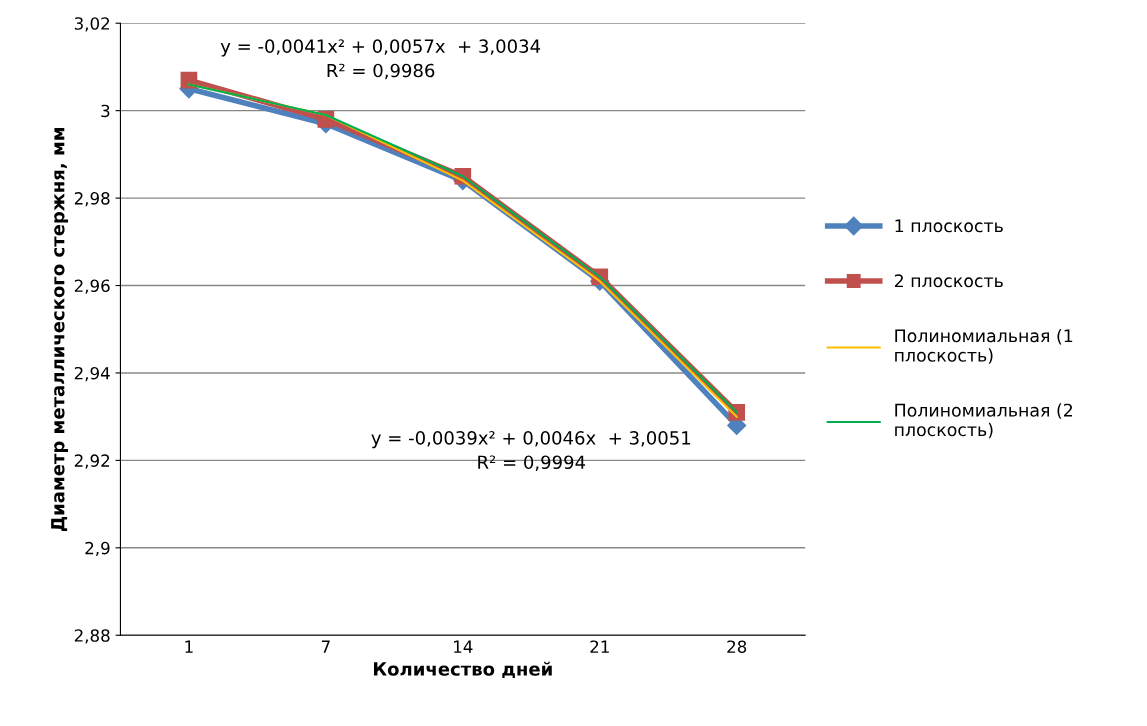 The image size is (1147, 726). What do you see at coordinates (92, 199) in the screenshot?
I see `y-tick-label: 2,98` at bounding box center [92, 199].